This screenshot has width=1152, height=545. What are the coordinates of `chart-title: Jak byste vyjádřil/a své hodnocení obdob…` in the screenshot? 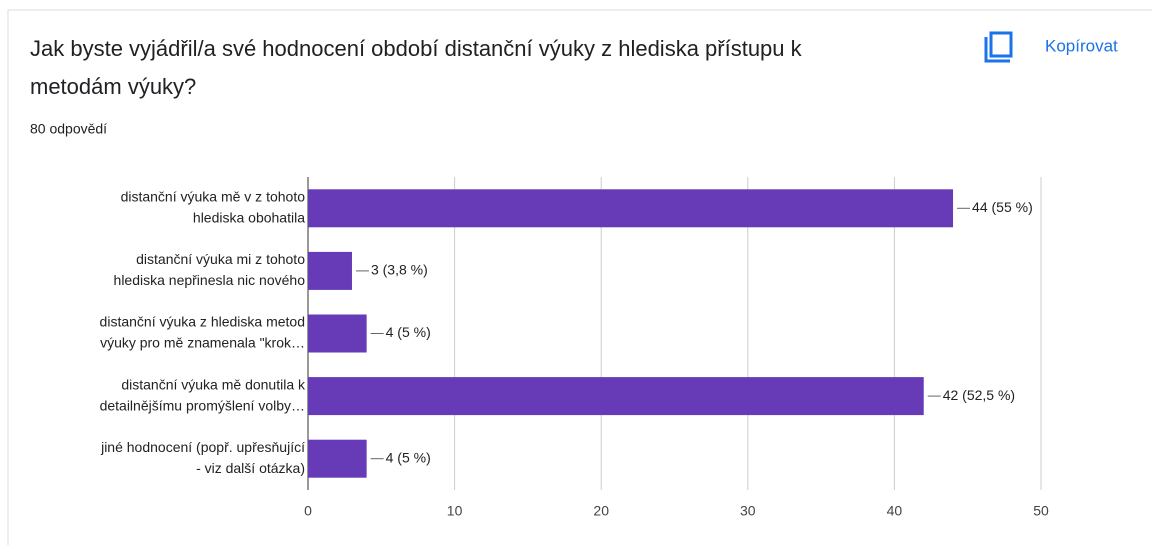 It's located at (416, 48).